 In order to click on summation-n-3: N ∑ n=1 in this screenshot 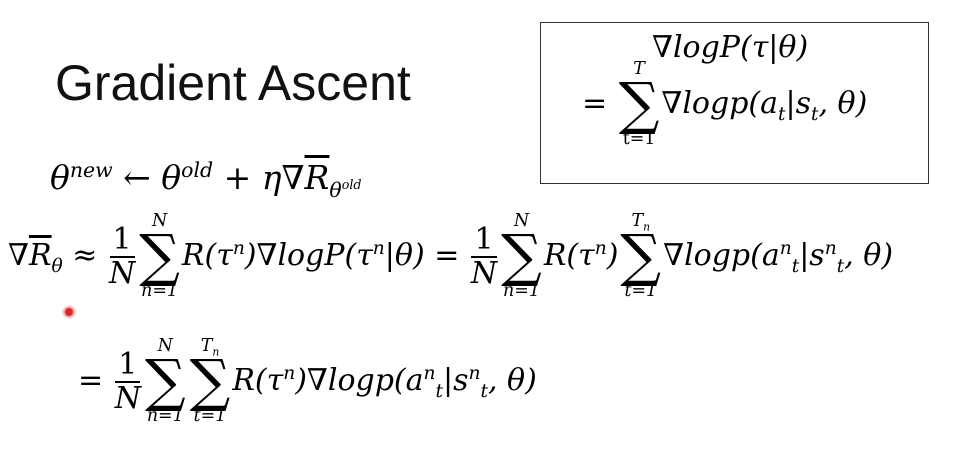, I will do `click(165, 381)`.